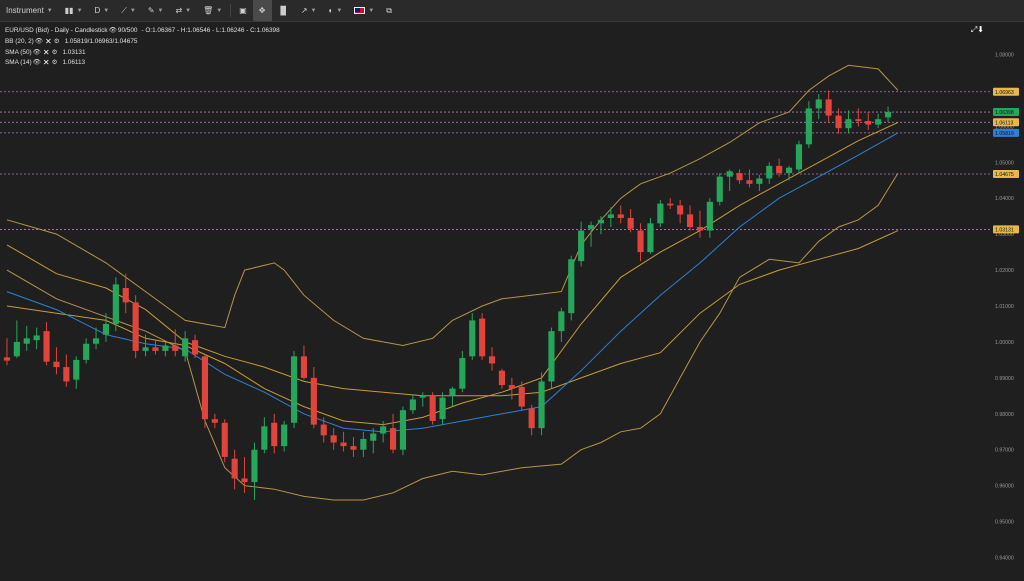  I want to click on instrument-menu: Instrument ▼, so click(29, 10).